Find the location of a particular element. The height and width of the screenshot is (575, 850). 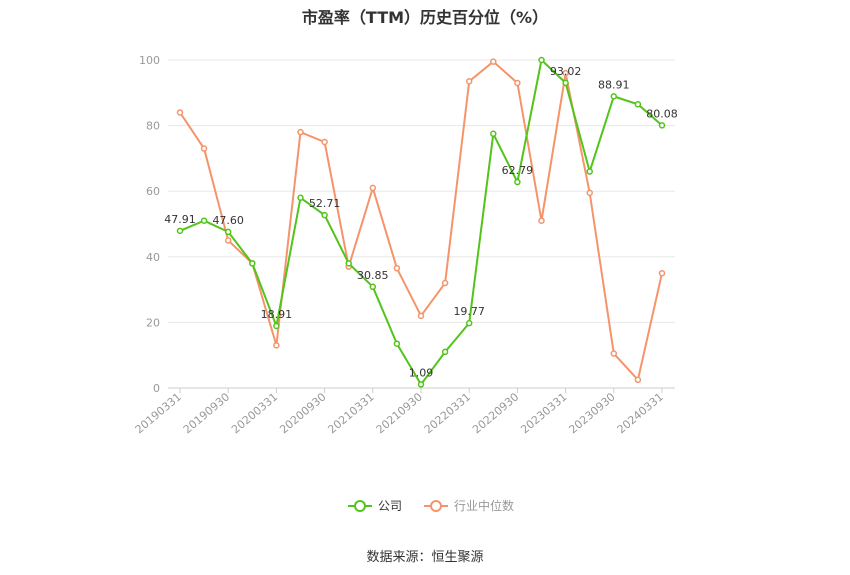

x-tick-label: 20210930 is located at coordinates (399, 413).